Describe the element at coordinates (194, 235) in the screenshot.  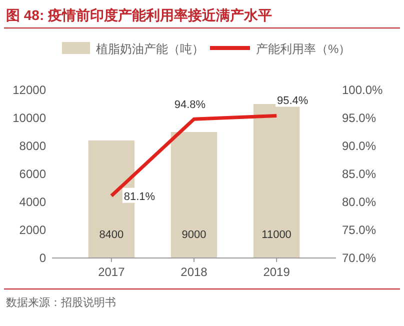
I see `data-label: 9000` at that location.